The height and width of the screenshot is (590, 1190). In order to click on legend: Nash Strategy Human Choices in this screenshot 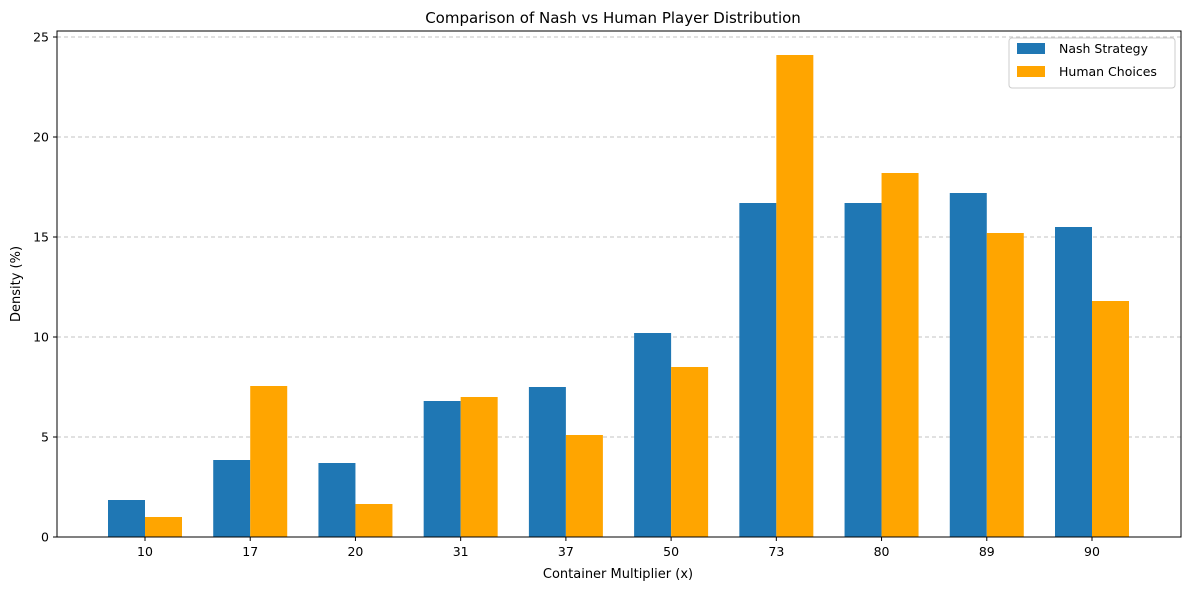, I will do `click(1092, 63)`.